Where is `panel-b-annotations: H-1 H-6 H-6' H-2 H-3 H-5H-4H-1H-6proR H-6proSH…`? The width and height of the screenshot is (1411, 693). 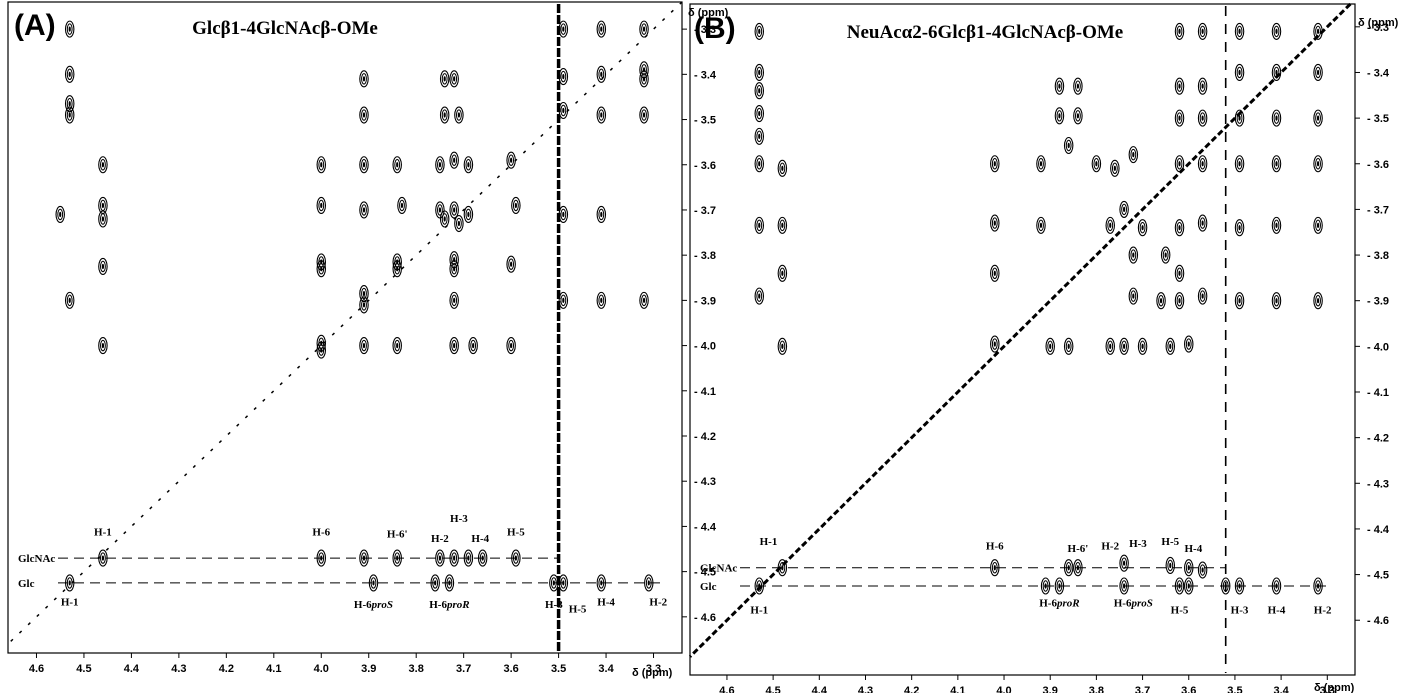
panel-b-annotations: H-1 H-6 H-6' H-2 H-3 H-5H-4H-1H-6proR H-6proSH… is located at coordinates (1041, 576).